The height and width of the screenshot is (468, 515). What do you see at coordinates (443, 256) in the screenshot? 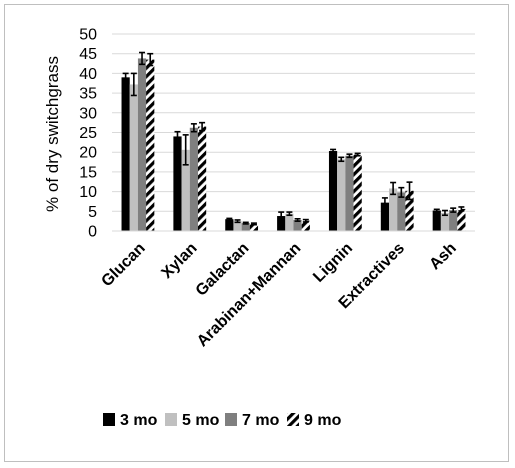
I see `category-label: Ash` at bounding box center [443, 256].